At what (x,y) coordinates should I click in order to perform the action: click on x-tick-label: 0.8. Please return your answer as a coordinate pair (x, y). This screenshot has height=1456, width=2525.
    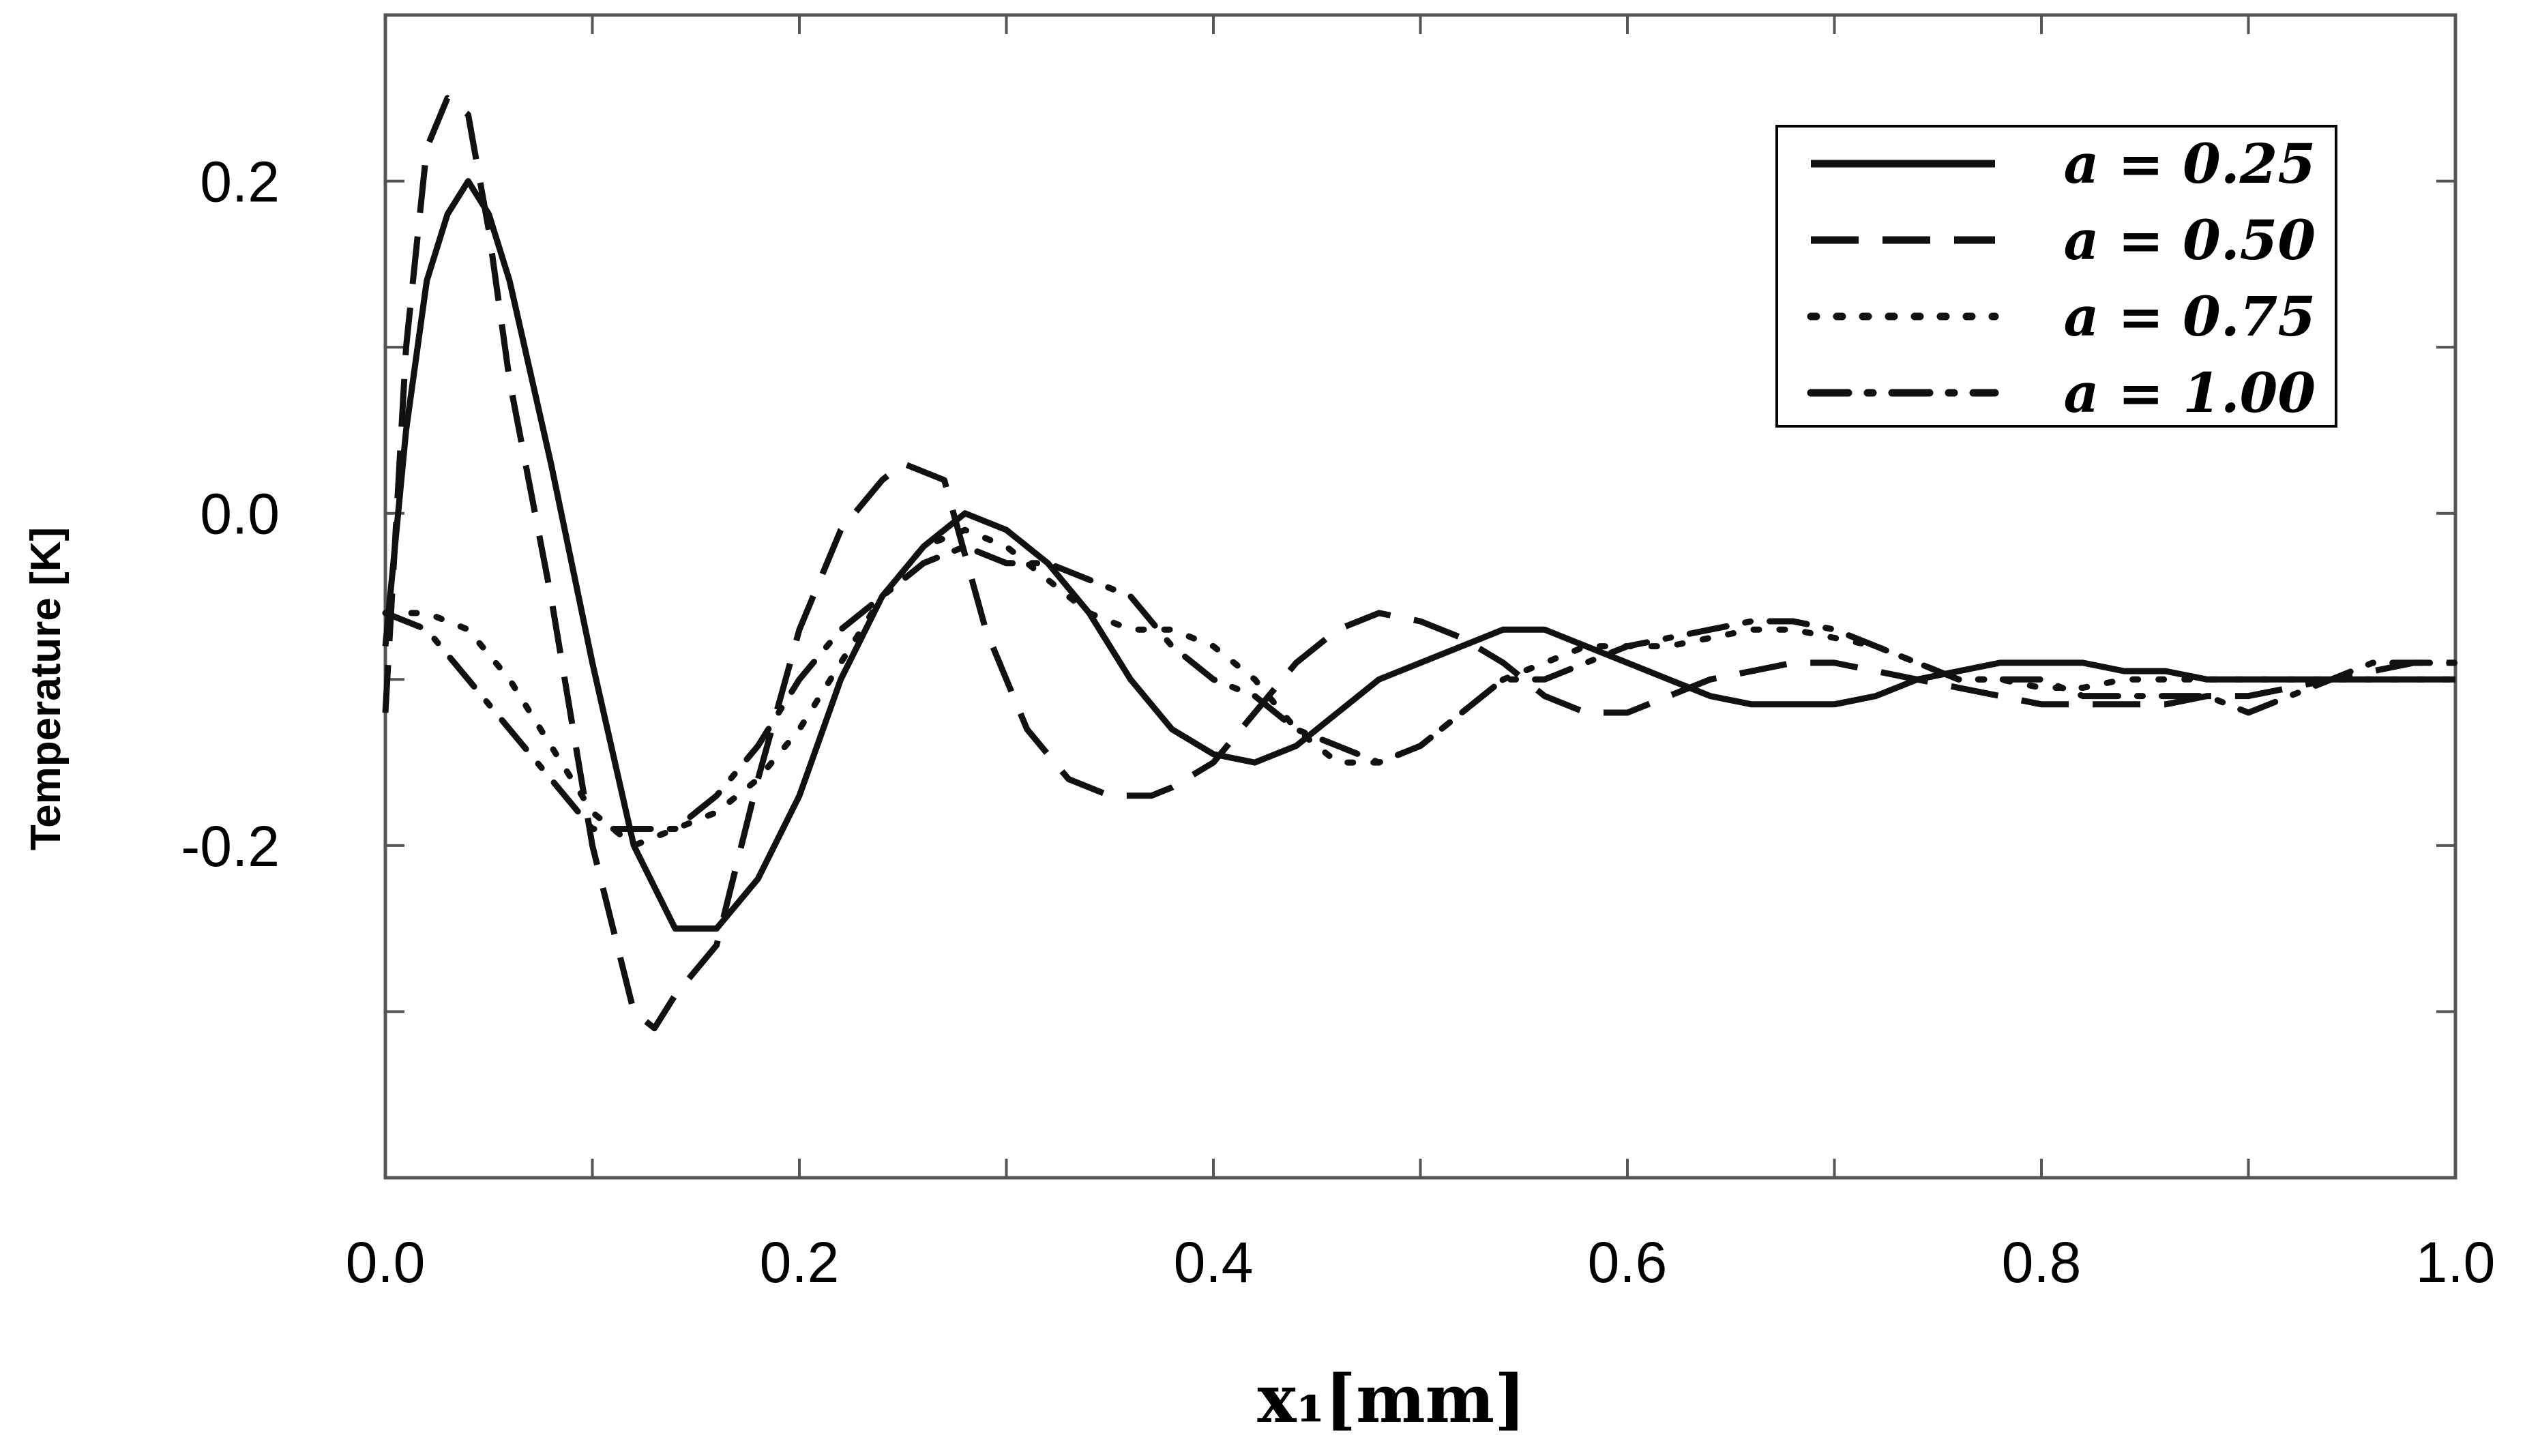
    Looking at the image, I should click on (2042, 1262).